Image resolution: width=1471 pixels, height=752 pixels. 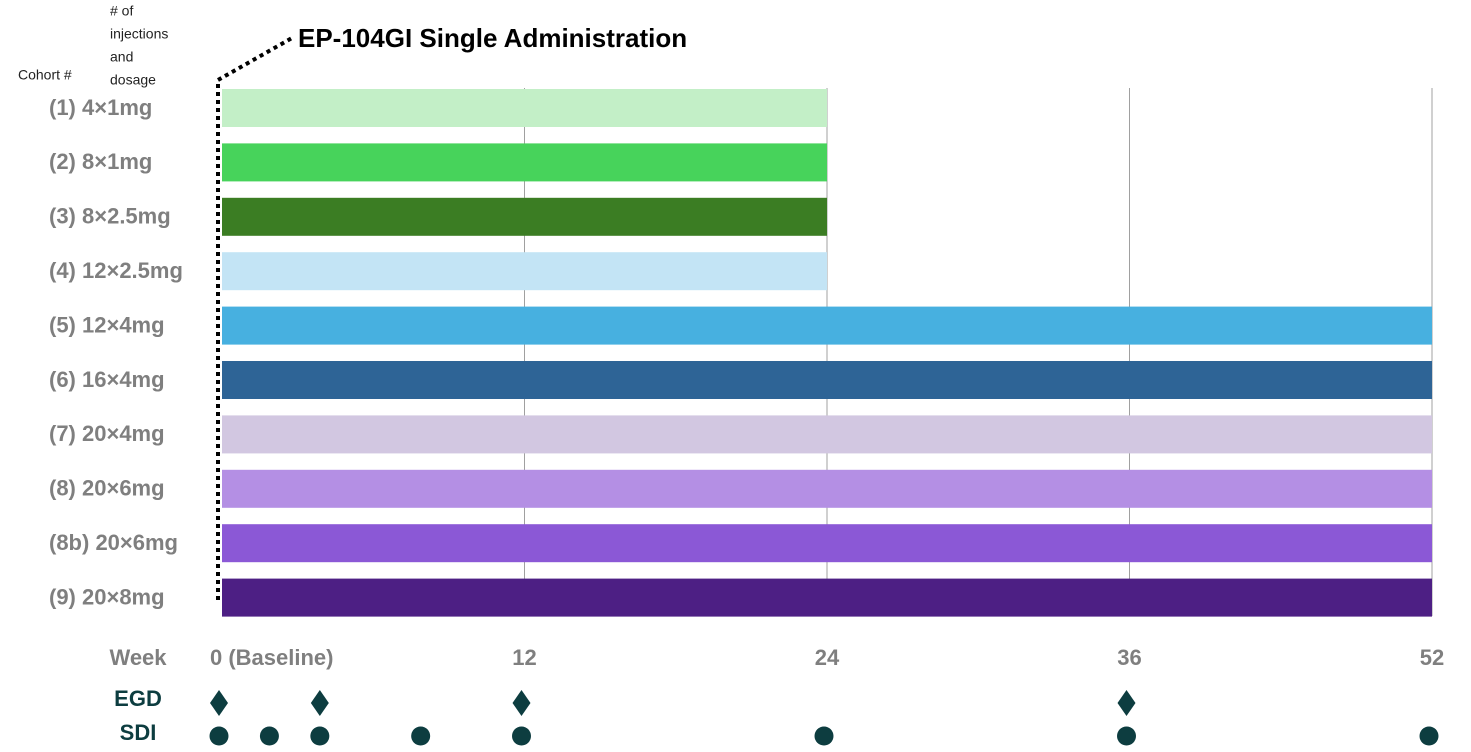 I want to click on marker-label: EGD, so click(x=138, y=698).